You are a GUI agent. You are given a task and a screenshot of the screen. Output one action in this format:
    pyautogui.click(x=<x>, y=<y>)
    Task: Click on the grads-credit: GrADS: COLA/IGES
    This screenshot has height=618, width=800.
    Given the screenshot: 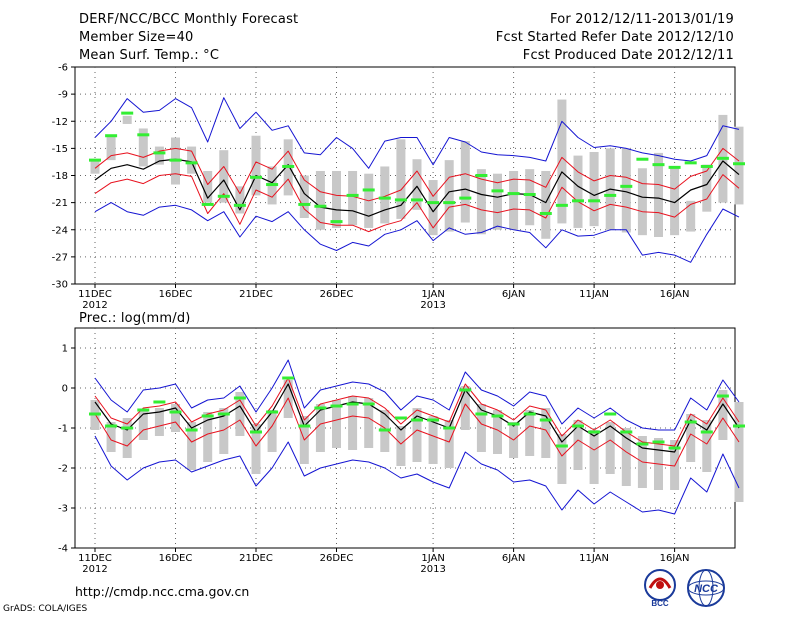 What is the action you would take?
    pyautogui.click(x=45, y=609)
    